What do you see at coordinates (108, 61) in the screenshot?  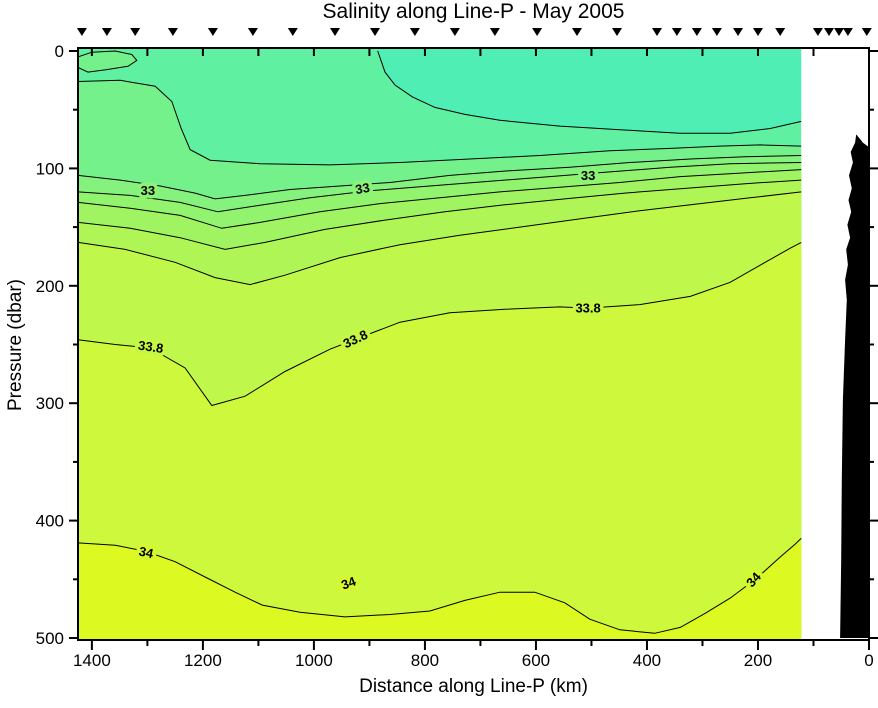 I see `contour-line-lens` at bounding box center [108, 61].